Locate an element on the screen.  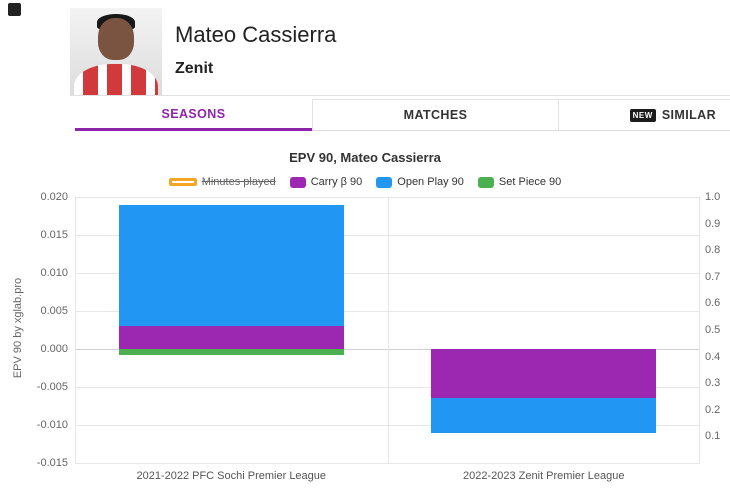
right-tick-label: 1.0 is located at coordinates (713, 197).